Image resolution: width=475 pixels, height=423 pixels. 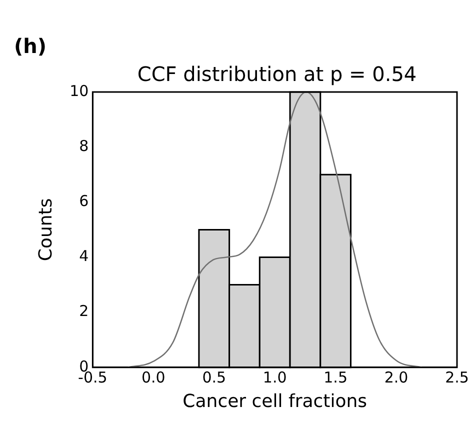 What do you see at coordinates (153, 377) in the screenshot?
I see `x-tick-label: 0.0` at bounding box center [153, 377].